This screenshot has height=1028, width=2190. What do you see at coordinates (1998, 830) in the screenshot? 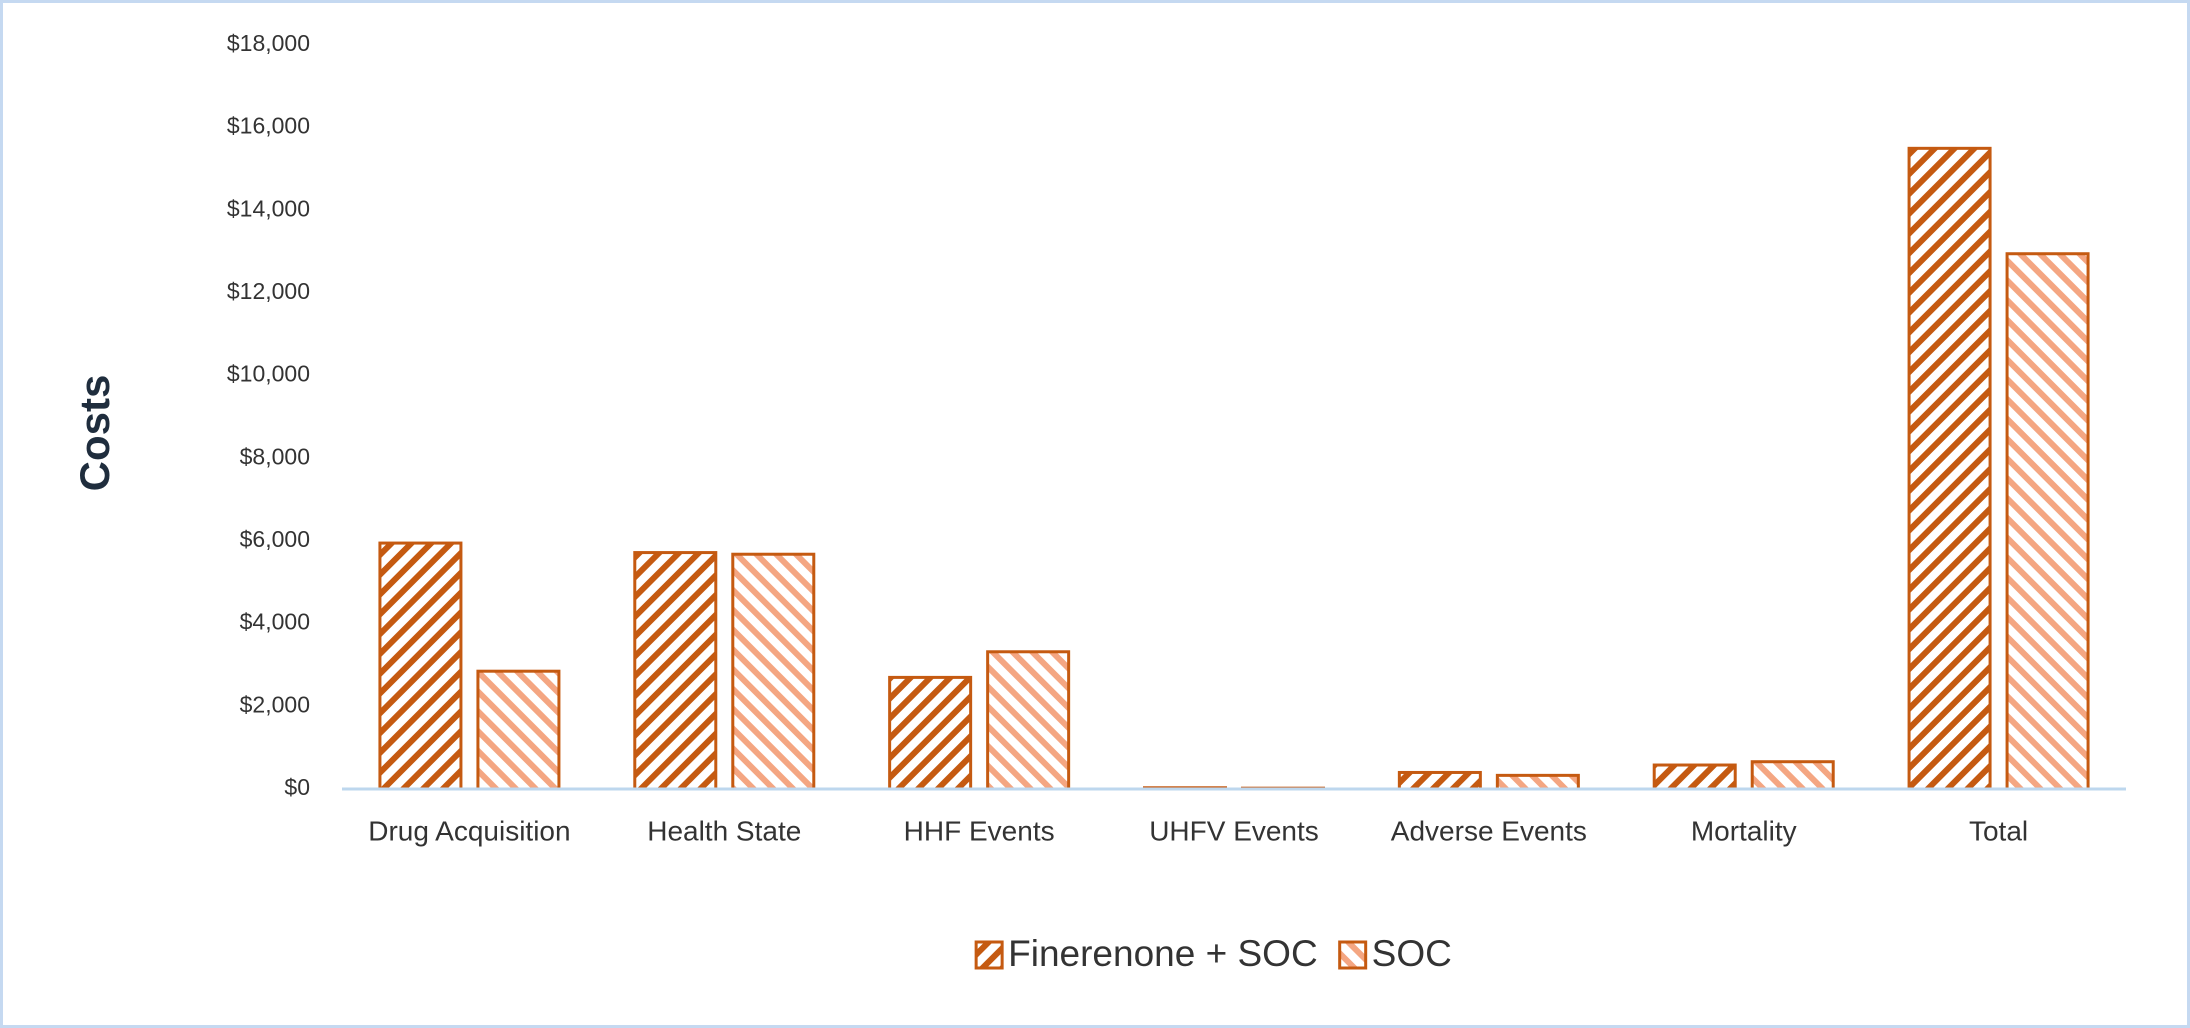
I see `x-tick-label: Total` at bounding box center [1998, 830].